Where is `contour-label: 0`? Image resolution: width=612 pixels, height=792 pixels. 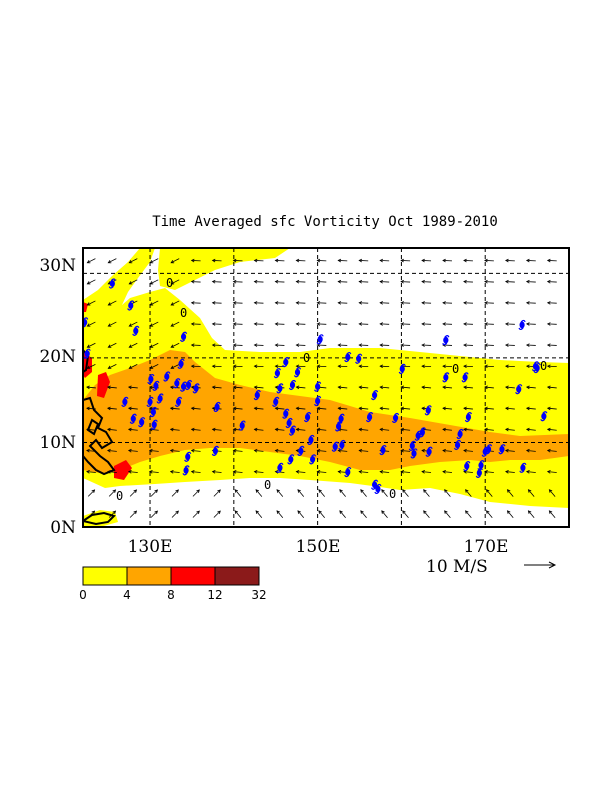 contour-label: 0 is located at coordinates (267, 485).